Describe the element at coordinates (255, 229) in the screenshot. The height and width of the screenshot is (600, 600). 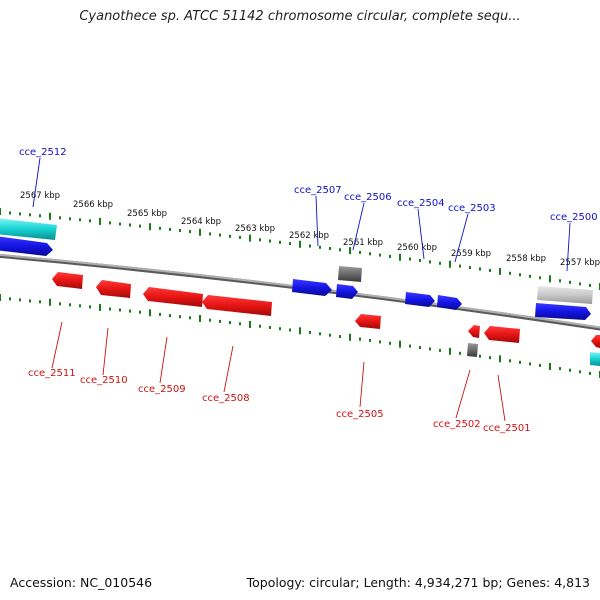
I see `kbp-label: 2563 kbp` at that location.